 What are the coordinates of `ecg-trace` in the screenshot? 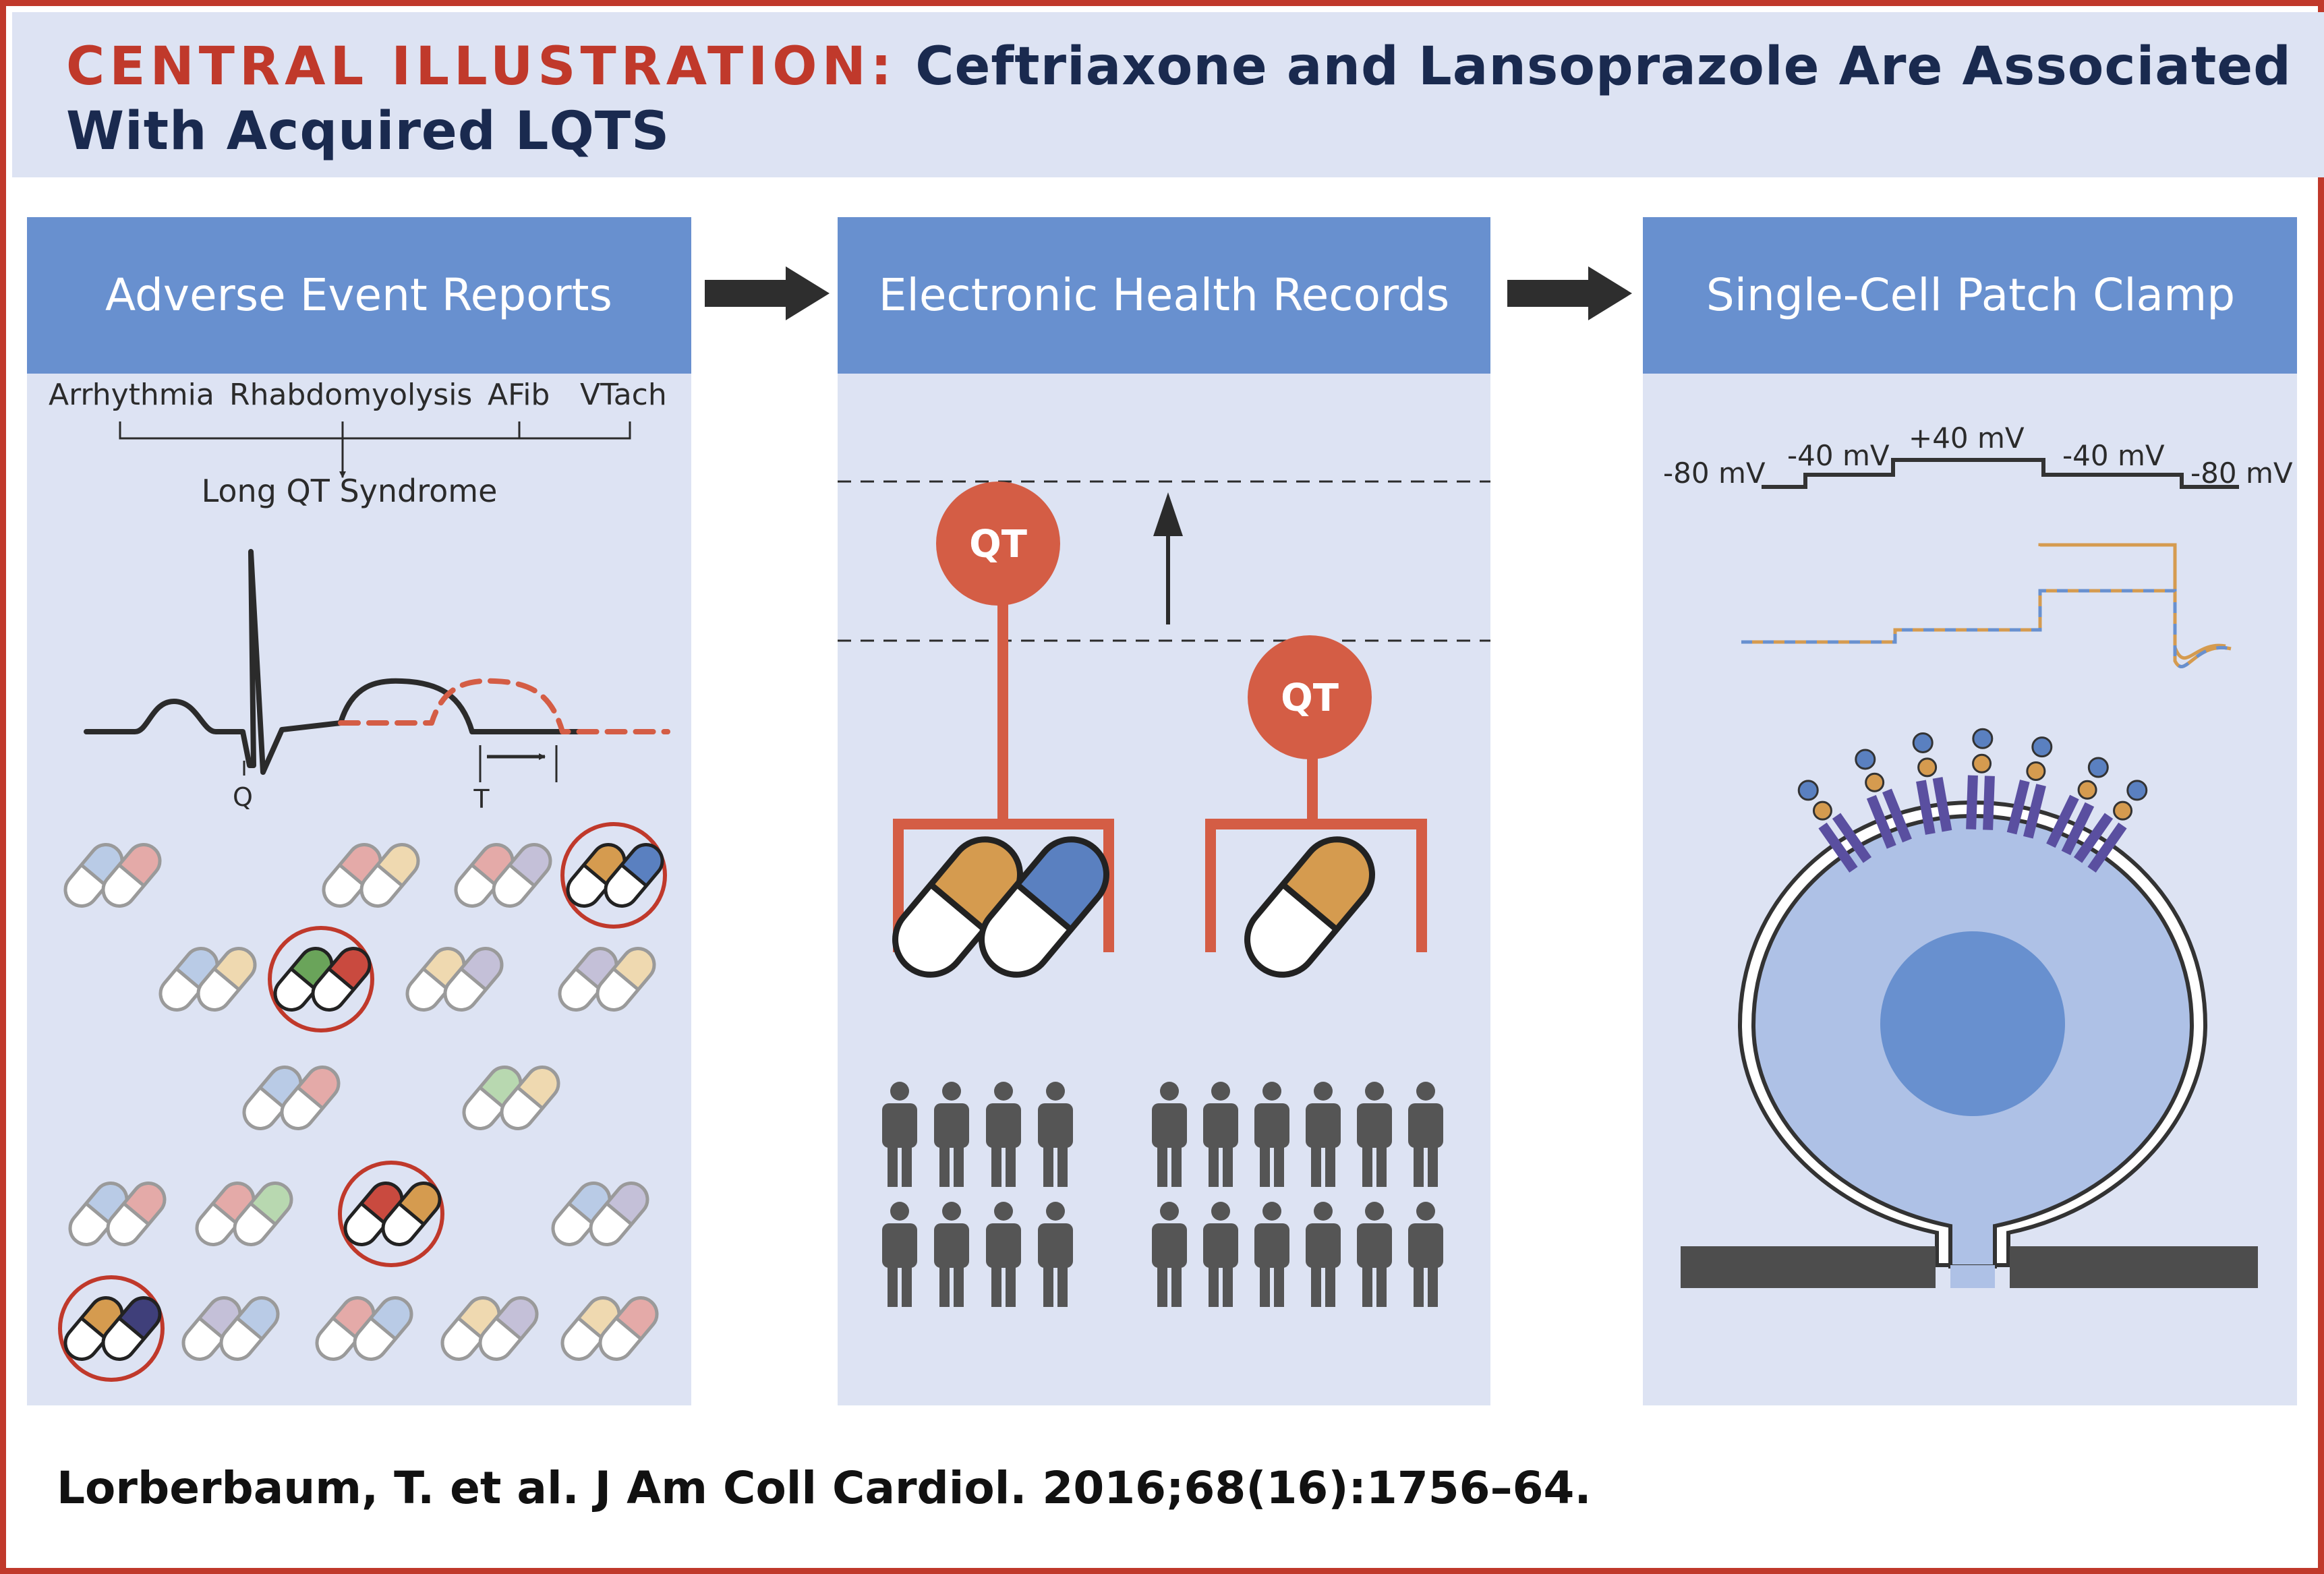 It's located at (377, 662).